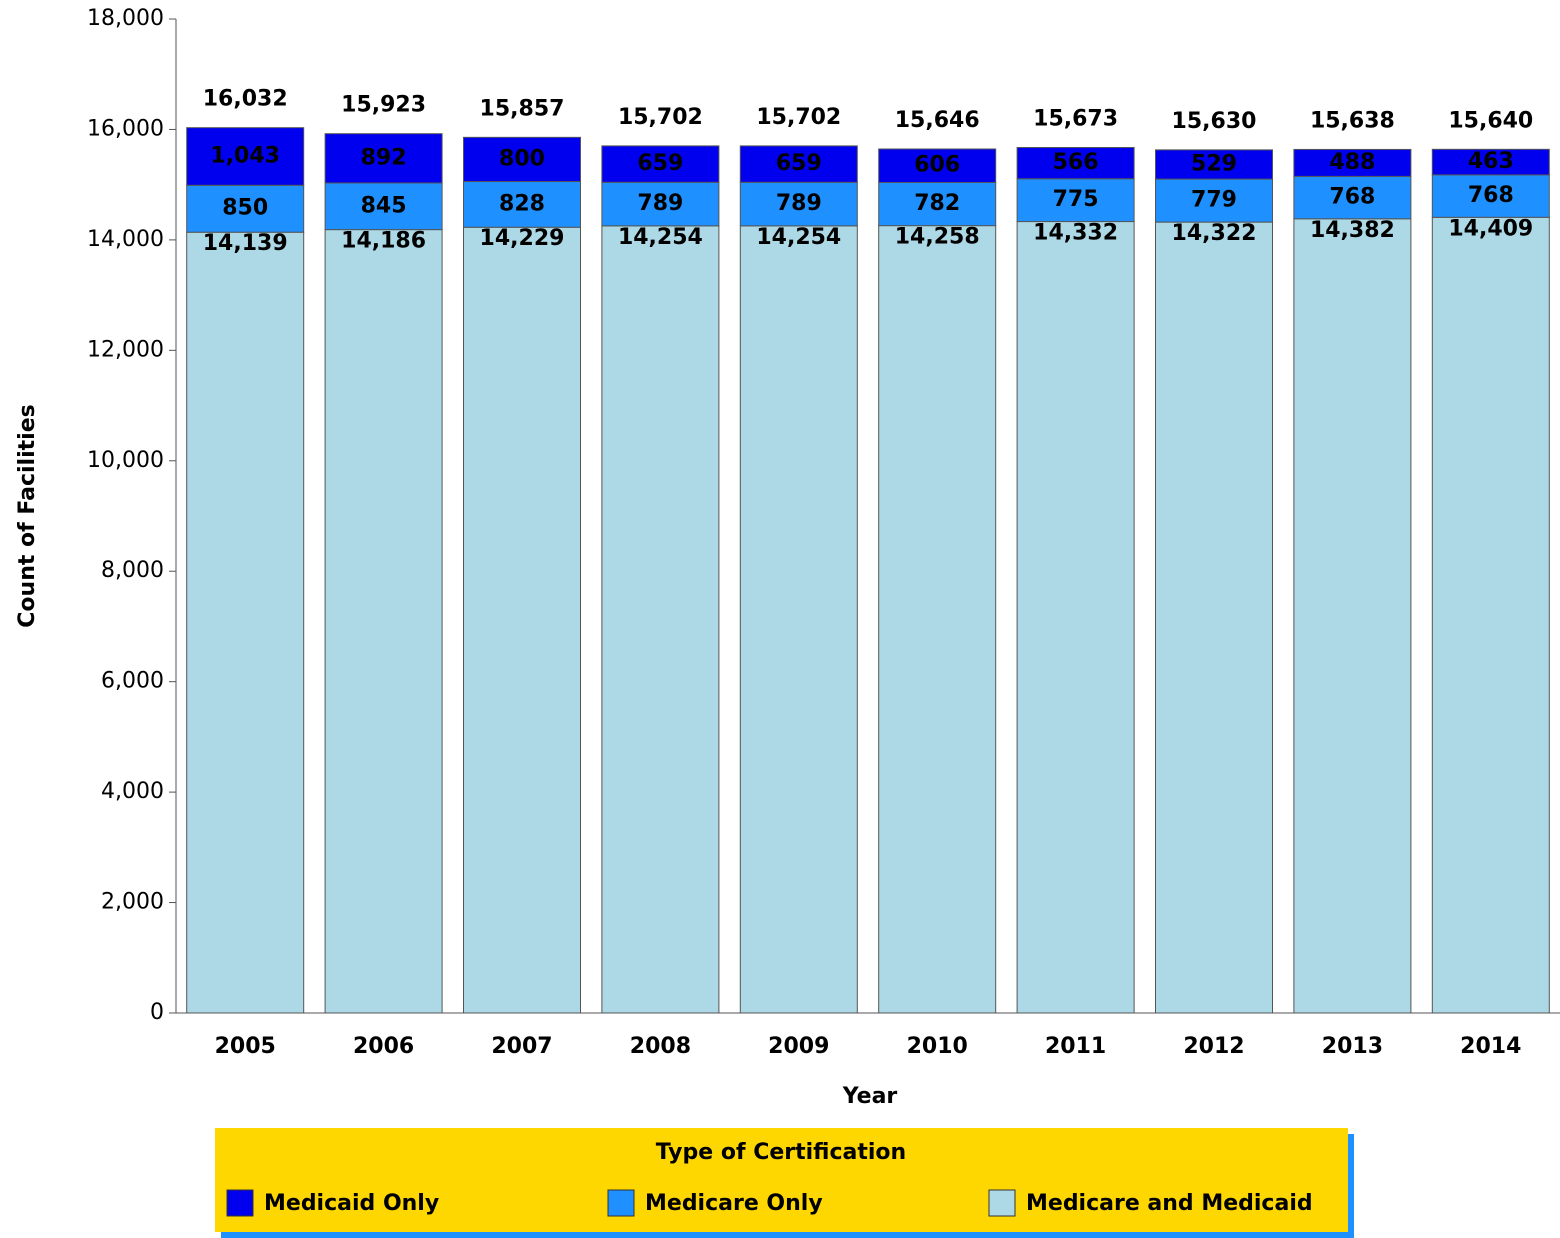 This screenshot has width=1560, height=1238. What do you see at coordinates (1490, 1046) in the screenshot?
I see `x-tick-label: 2014` at bounding box center [1490, 1046].